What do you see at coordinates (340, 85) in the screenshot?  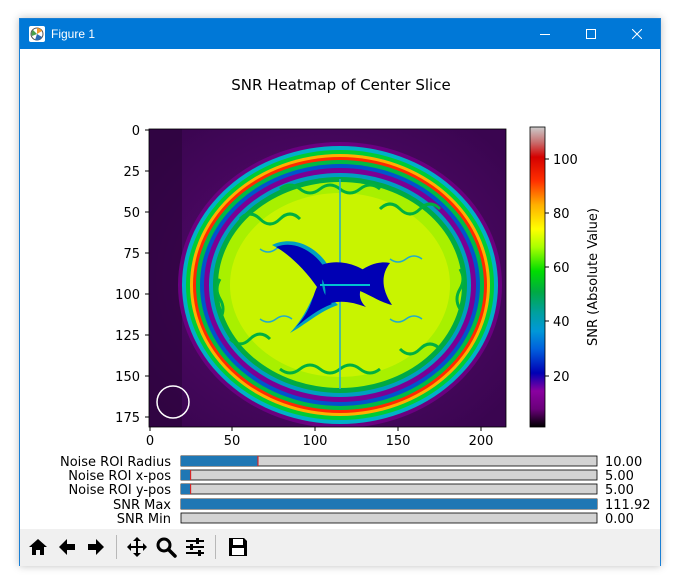 I see `plot-title: SNR Heatmap of Center Slice` at bounding box center [340, 85].